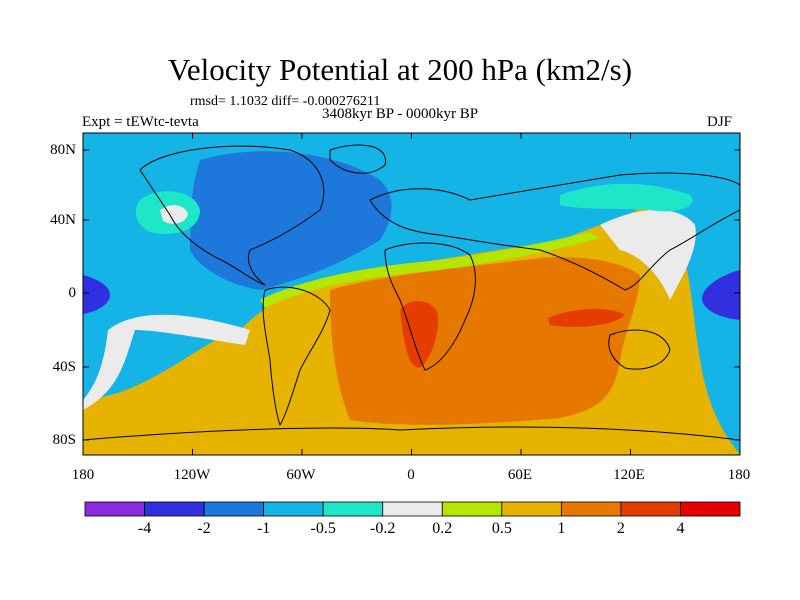  I want to click on contour-band-minus-0.2-asia, so click(626, 197).